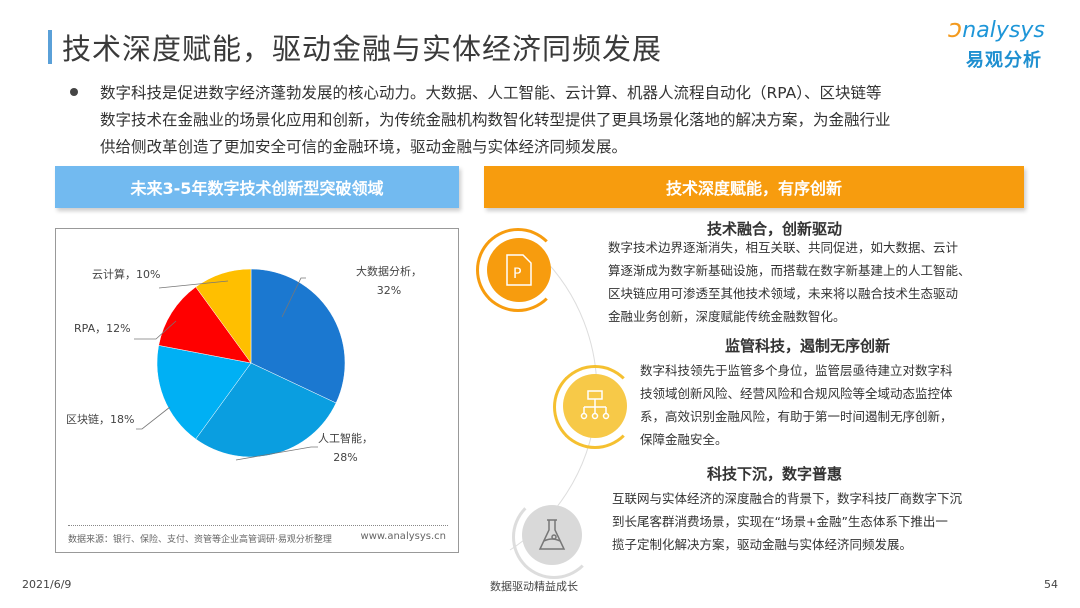  I want to click on intro-line: 供给侧改革创造了更加安全可信的金融环境，驱动金融与实体经济同频发展。, so click(364, 147).